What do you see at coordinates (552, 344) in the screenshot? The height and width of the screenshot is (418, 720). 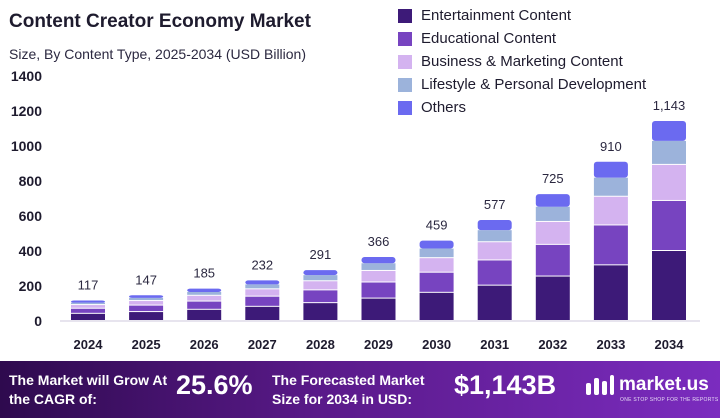 I see `x-tick-label: 2032` at bounding box center [552, 344].